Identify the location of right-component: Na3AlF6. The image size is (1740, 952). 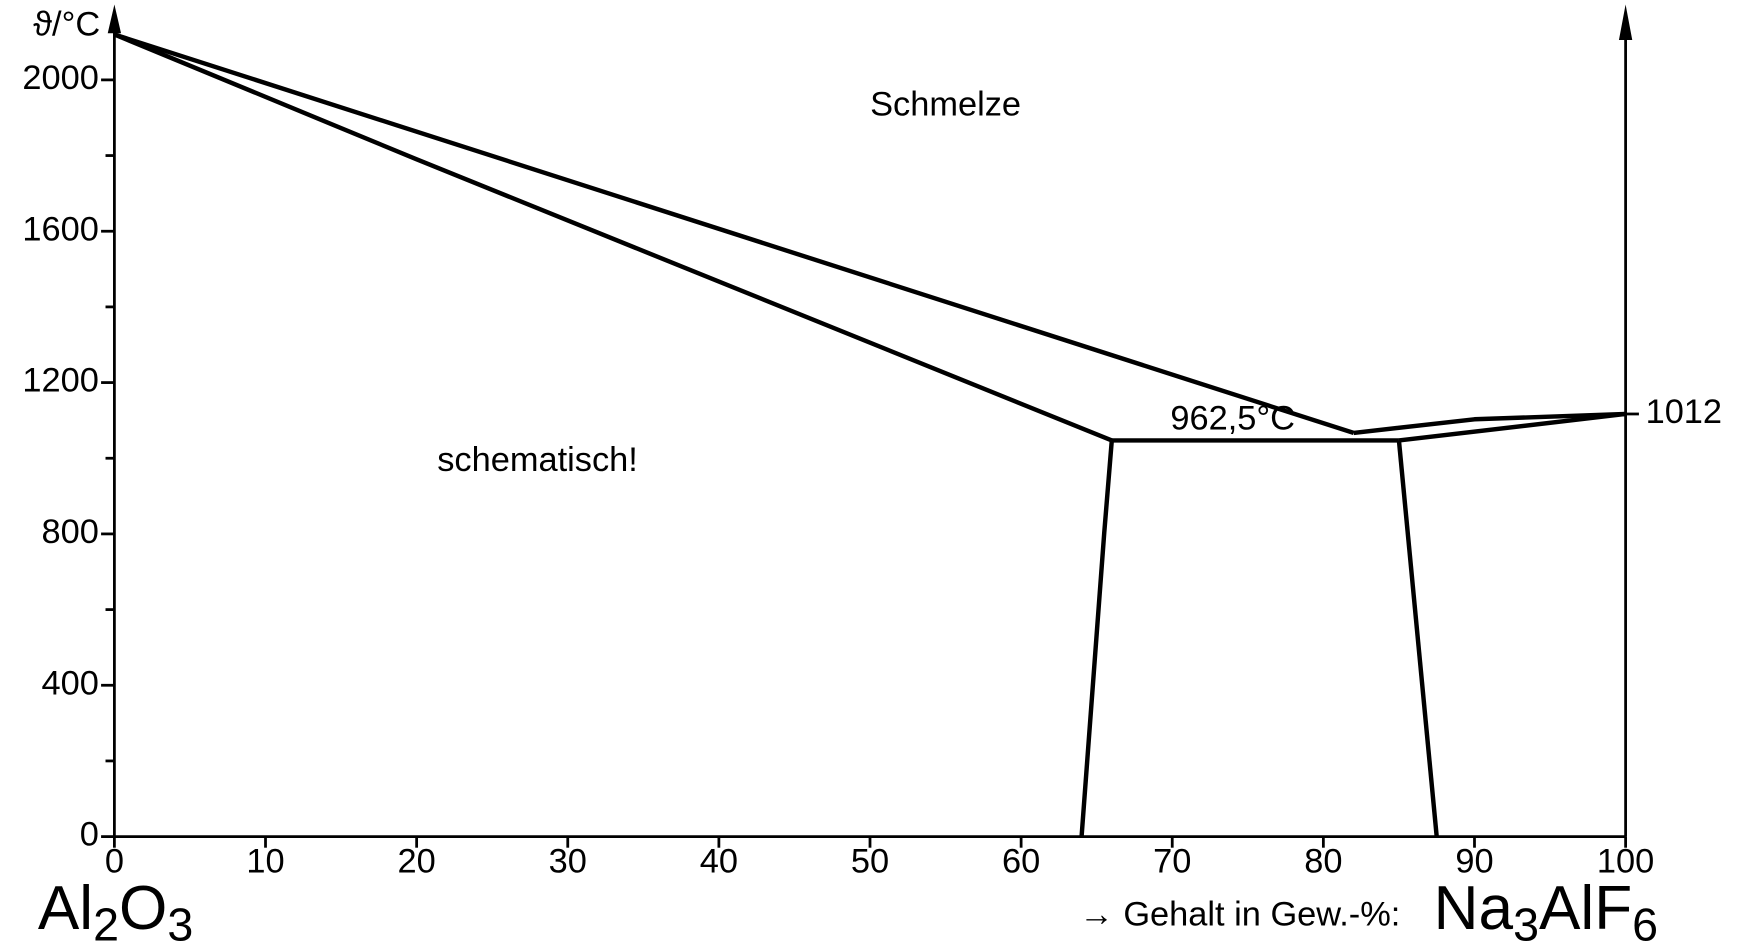
(1546, 913).